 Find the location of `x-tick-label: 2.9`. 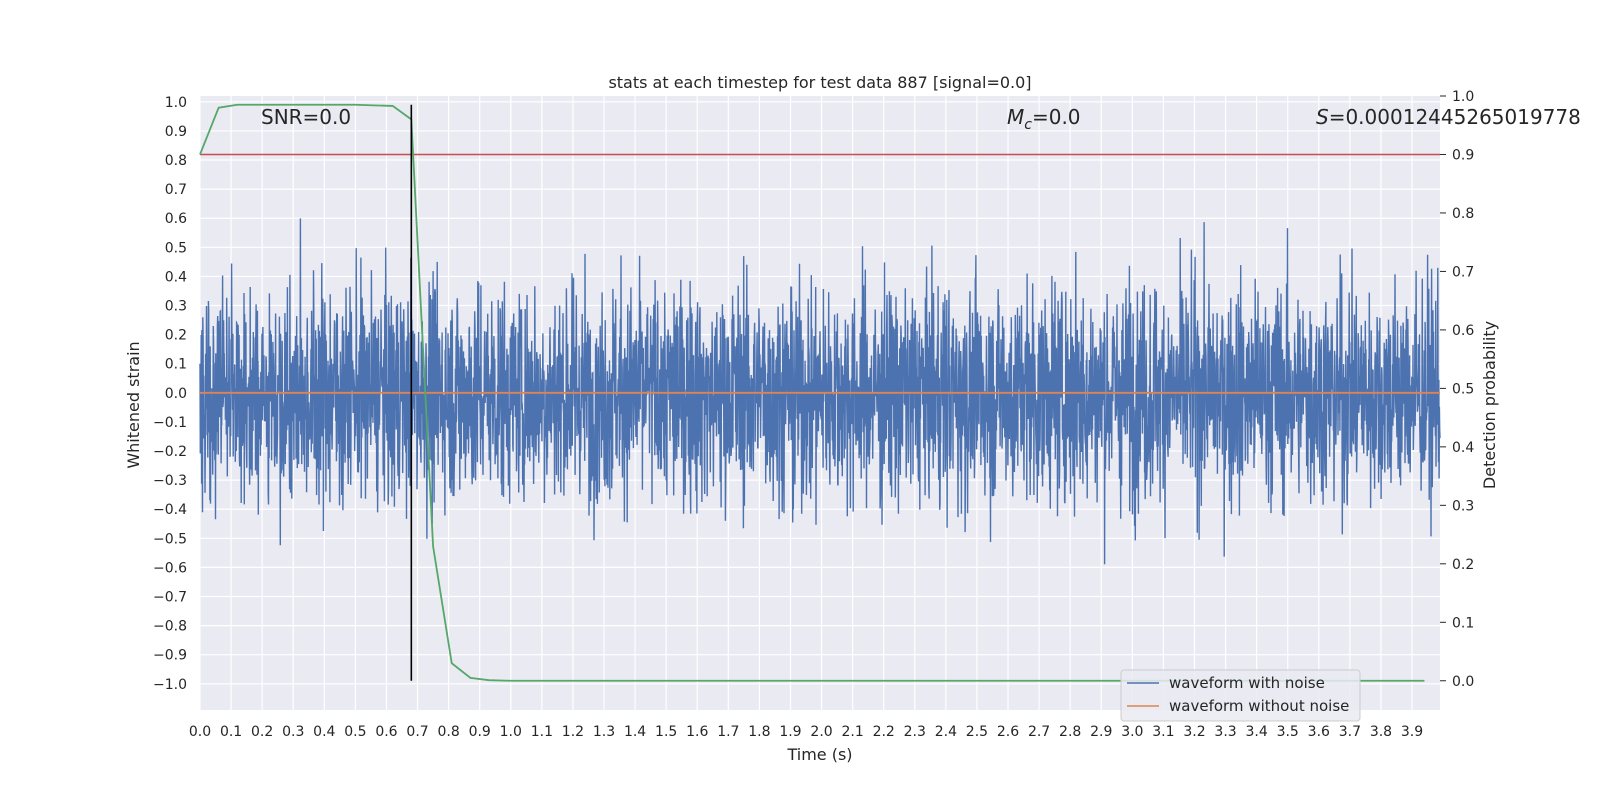

x-tick-label: 2.9 is located at coordinates (1101, 732).